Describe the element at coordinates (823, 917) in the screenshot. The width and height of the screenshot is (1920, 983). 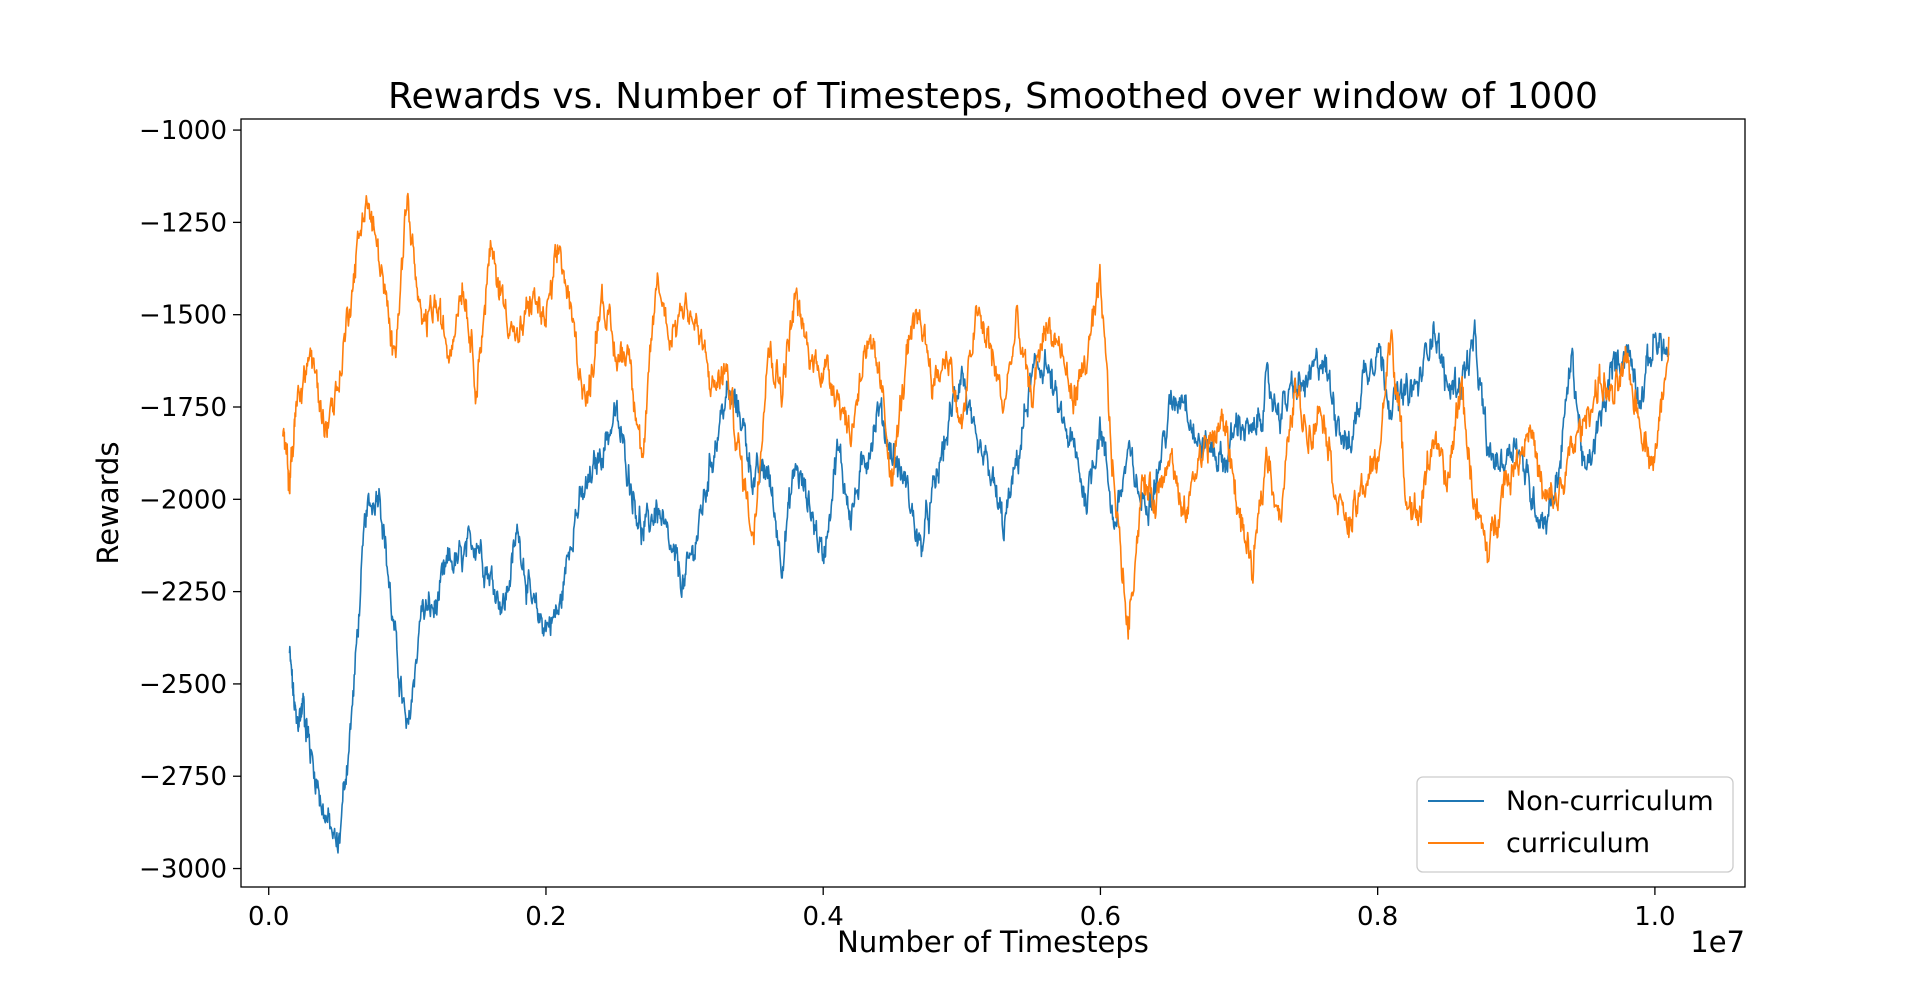
I see `x-tick-label: 0.4` at that location.